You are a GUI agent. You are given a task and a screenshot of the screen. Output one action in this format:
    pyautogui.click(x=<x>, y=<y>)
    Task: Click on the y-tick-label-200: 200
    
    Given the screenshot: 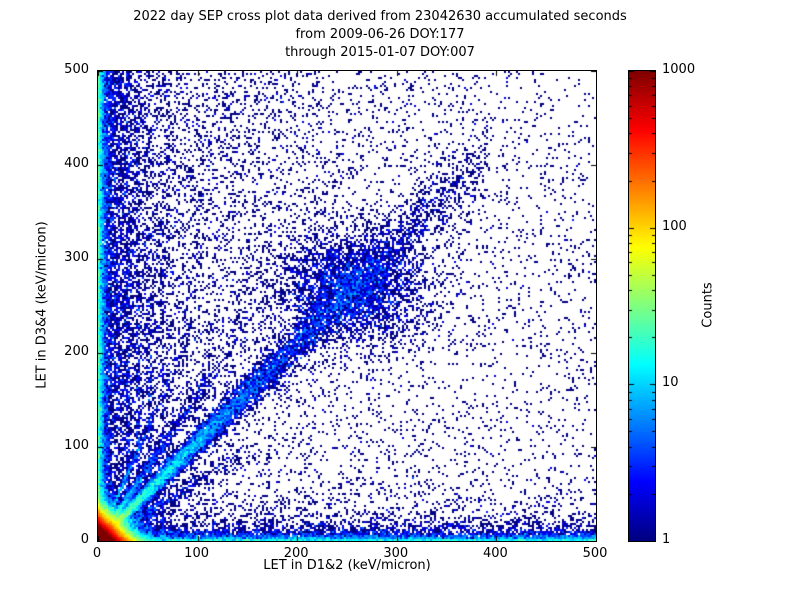 What is the action you would take?
    pyautogui.click(x=76, y=351)
    